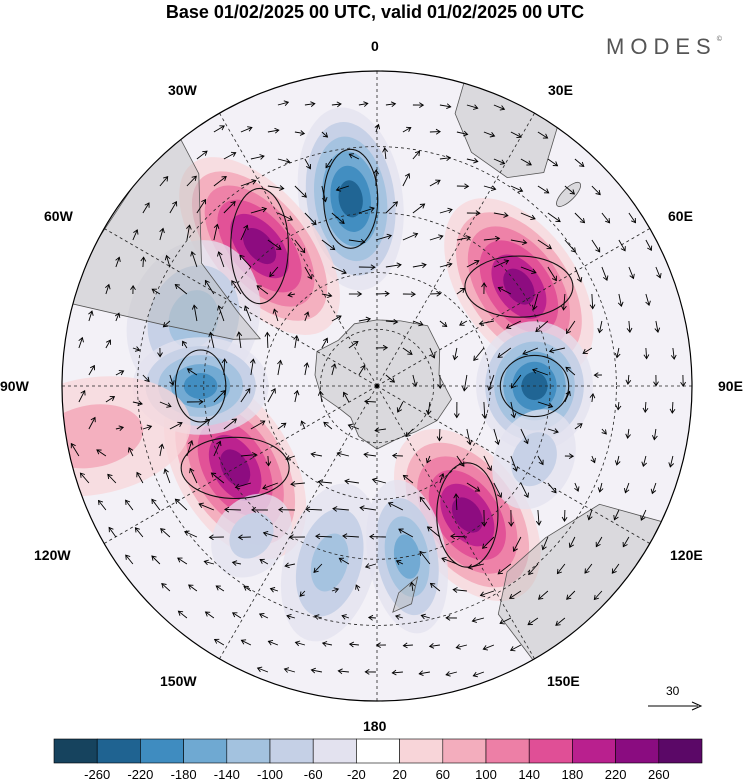 The image size is (750, 783). I want to click on reference-vector-label: 30, so click(673, 691).